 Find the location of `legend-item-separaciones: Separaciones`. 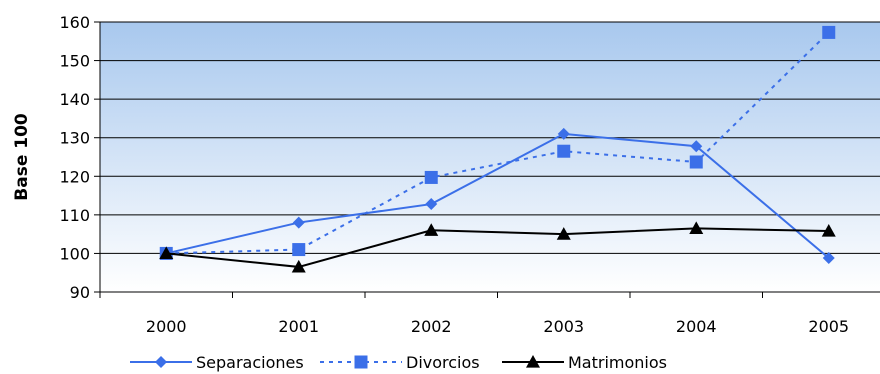

legend-item-separaciones: Separaciones is located at coordinates (217, 362).